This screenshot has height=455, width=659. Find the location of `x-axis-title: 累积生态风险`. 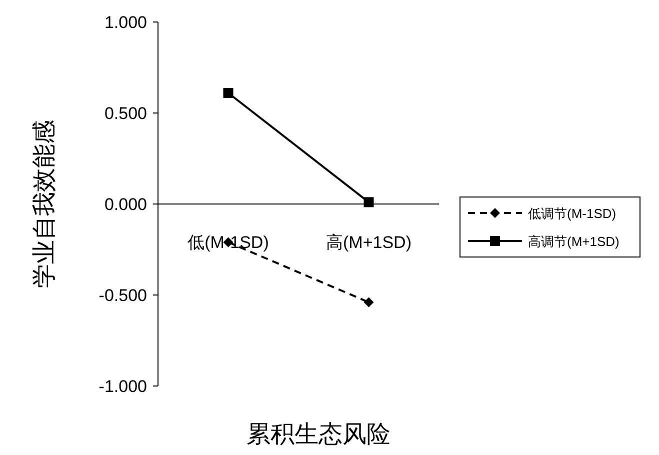

x-axis-title: 累积生态风险 is located at coordinates (318, 434).